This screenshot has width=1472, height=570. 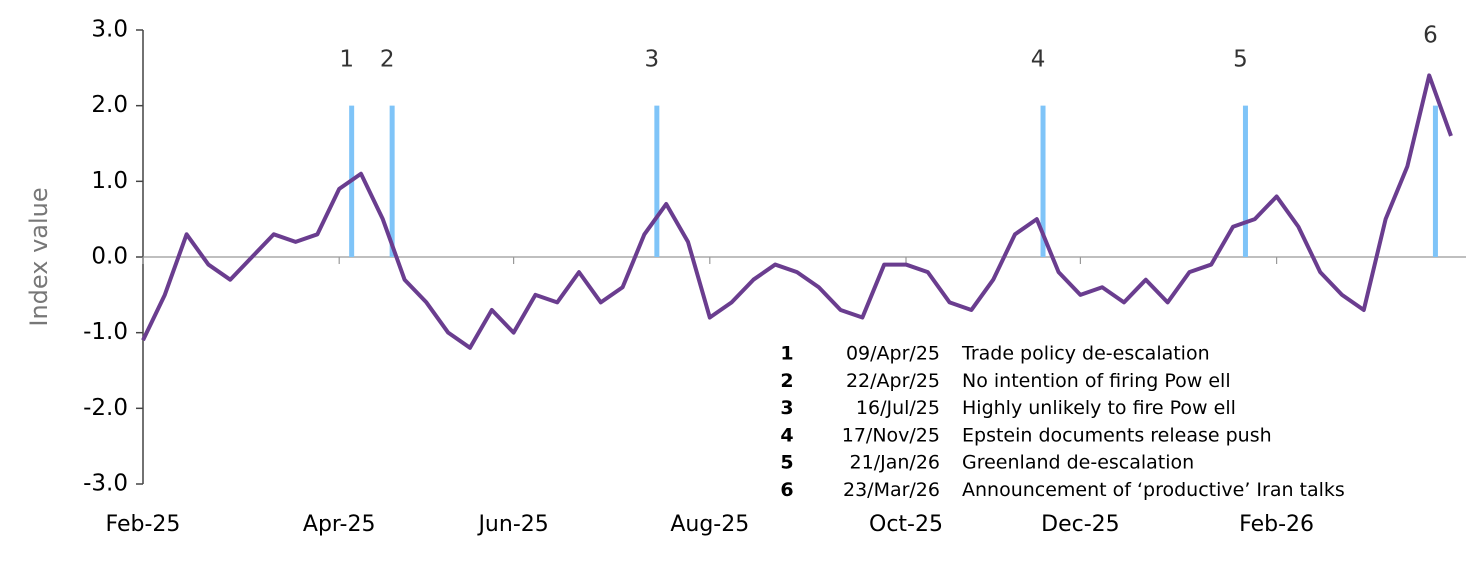 I want to click on x-tick-label: Feb-25, so click(x=143, y=524).